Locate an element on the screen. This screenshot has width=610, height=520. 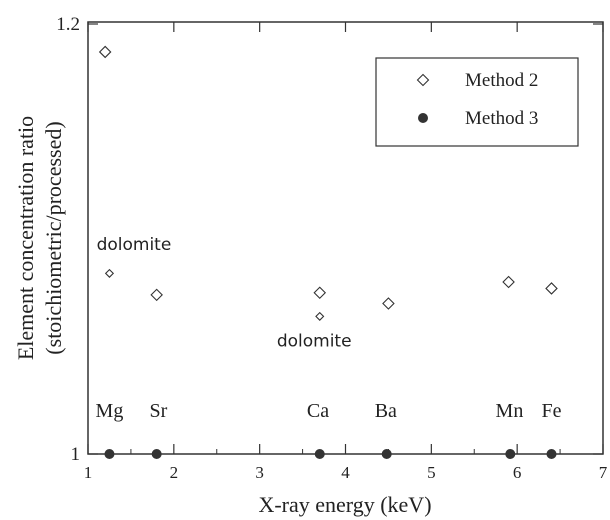
element-label: Sr is located at coordinates (158, 411).